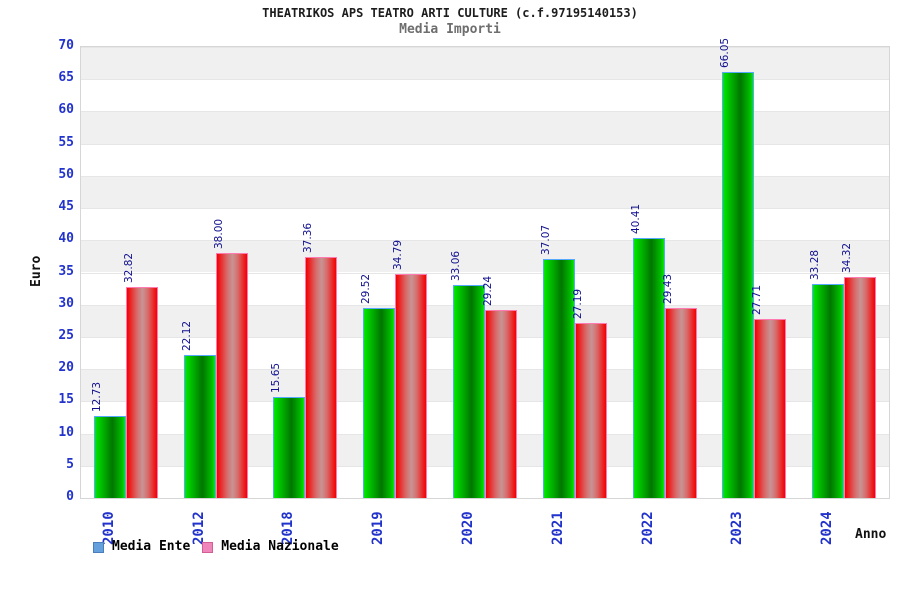 Image resolution: width=900 pixels, height=600 pixels. Describe the element at coordinates (468, 528) in the screenshot. I see `x-tick-label: 2020` at that location.